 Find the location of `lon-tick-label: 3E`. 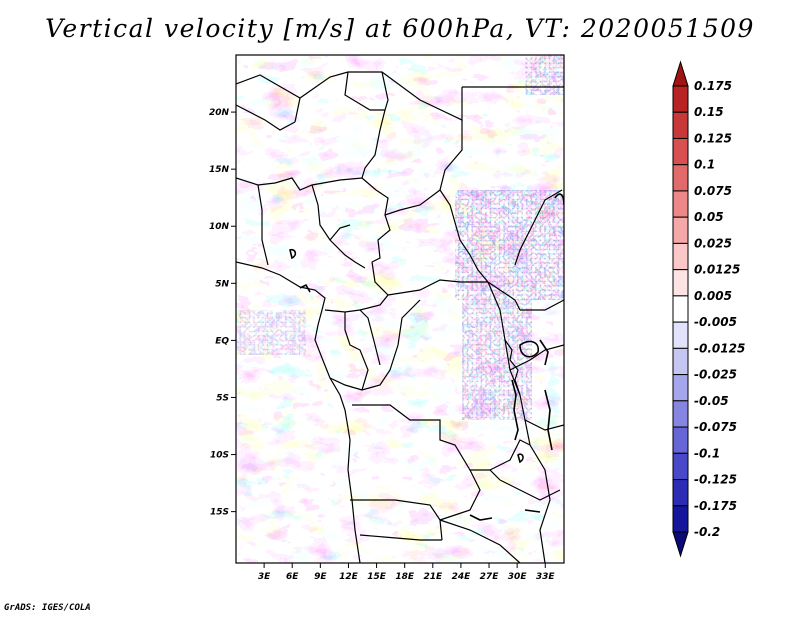

lon-tick-label: 3E is located at coordinates (264, 577).